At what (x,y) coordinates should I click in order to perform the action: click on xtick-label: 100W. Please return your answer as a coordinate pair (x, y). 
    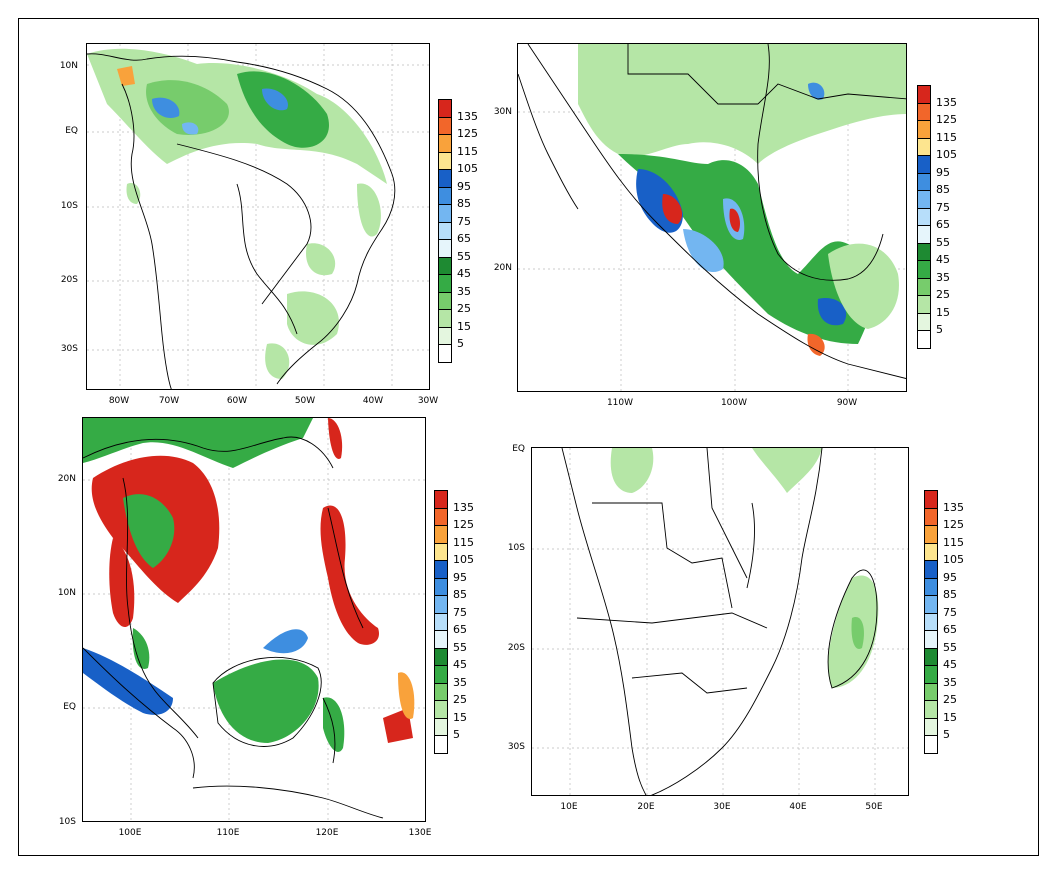
    Looking at the image, I should click on (734, 403).